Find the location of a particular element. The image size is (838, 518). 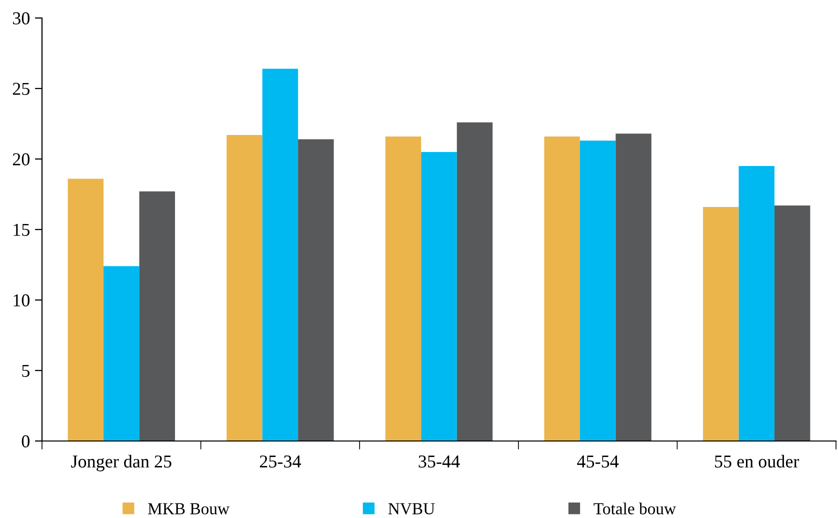

y-tick-label: 20 is located at coordinates (21, 159).